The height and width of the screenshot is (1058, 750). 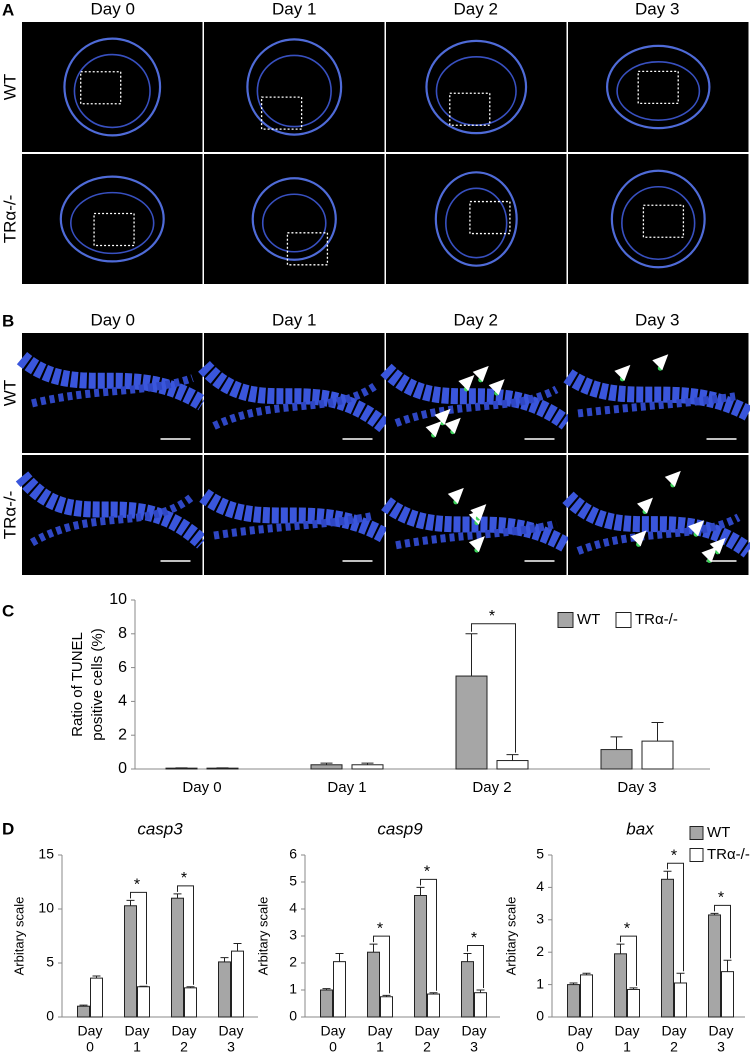 What do you see at coordinates (293, 989) in the screenshot?
I see `y-tick-label: 1` at bounding box center [293, 989].